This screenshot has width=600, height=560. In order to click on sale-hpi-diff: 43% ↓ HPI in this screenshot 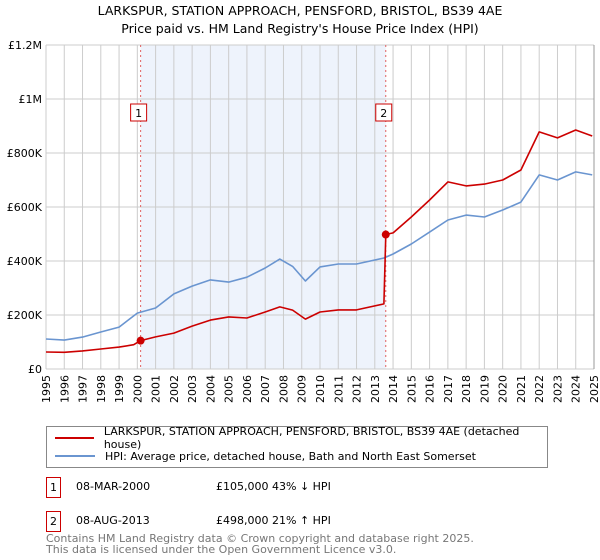, I will do `click(301, 486)`.